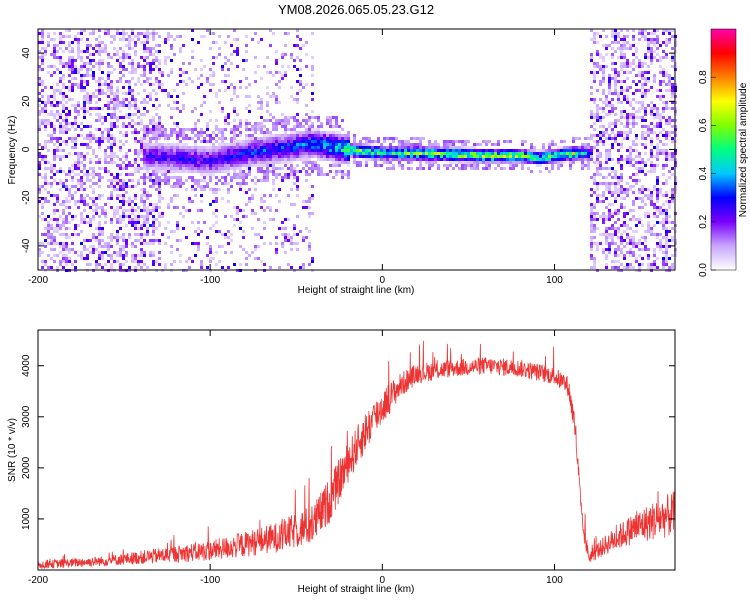  What do you see at coordinates (26, 245) in the screenshot?
I see `y-tick-label: -40` at bounding box center [26, 245].